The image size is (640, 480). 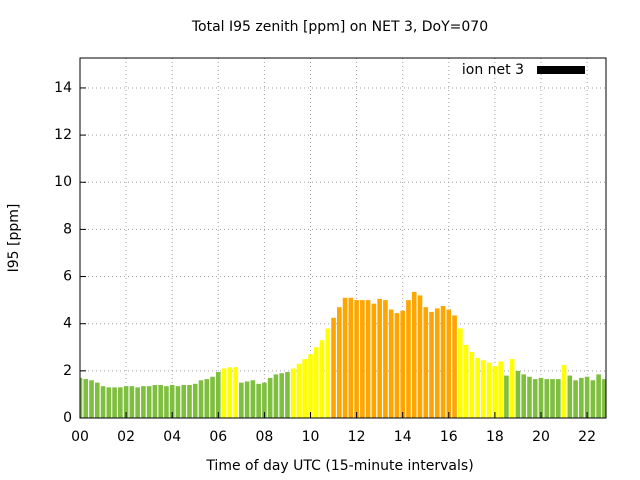 What do you see at coordinates (403, 437) in the screenshot?
I see `x-tick-label: 14` at bounding box center [403, 437].